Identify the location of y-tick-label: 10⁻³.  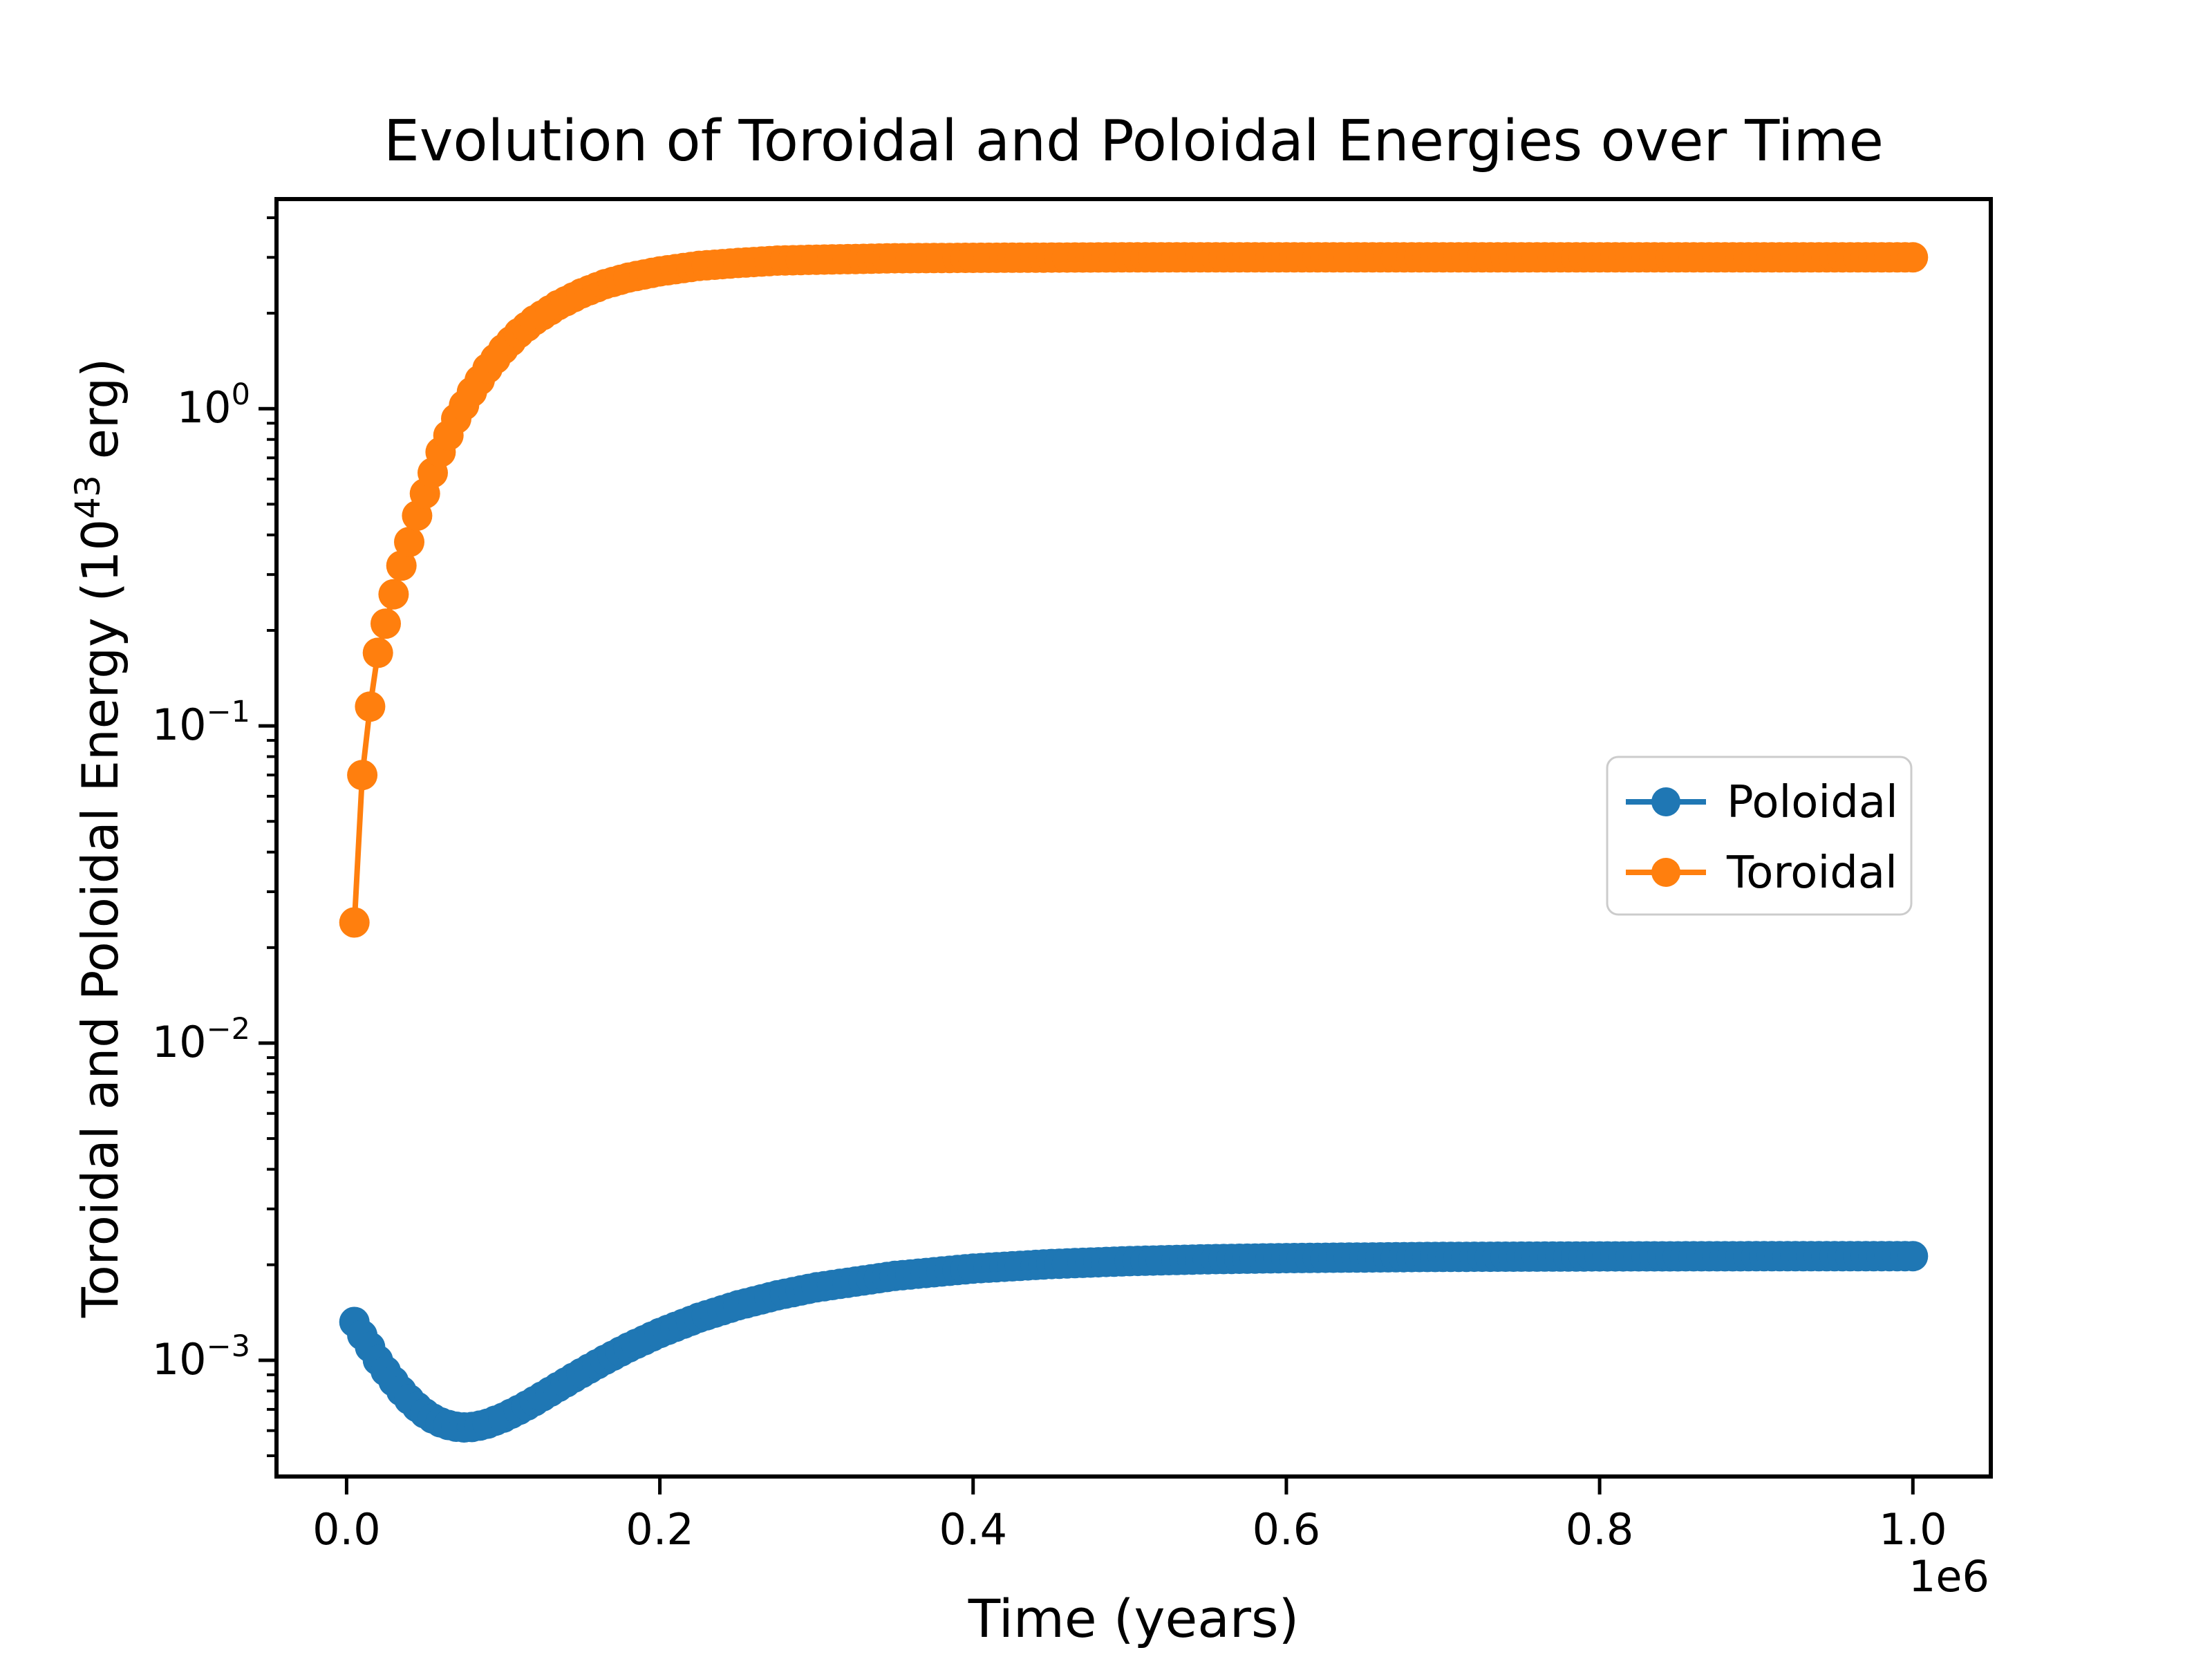
(201, 1357).